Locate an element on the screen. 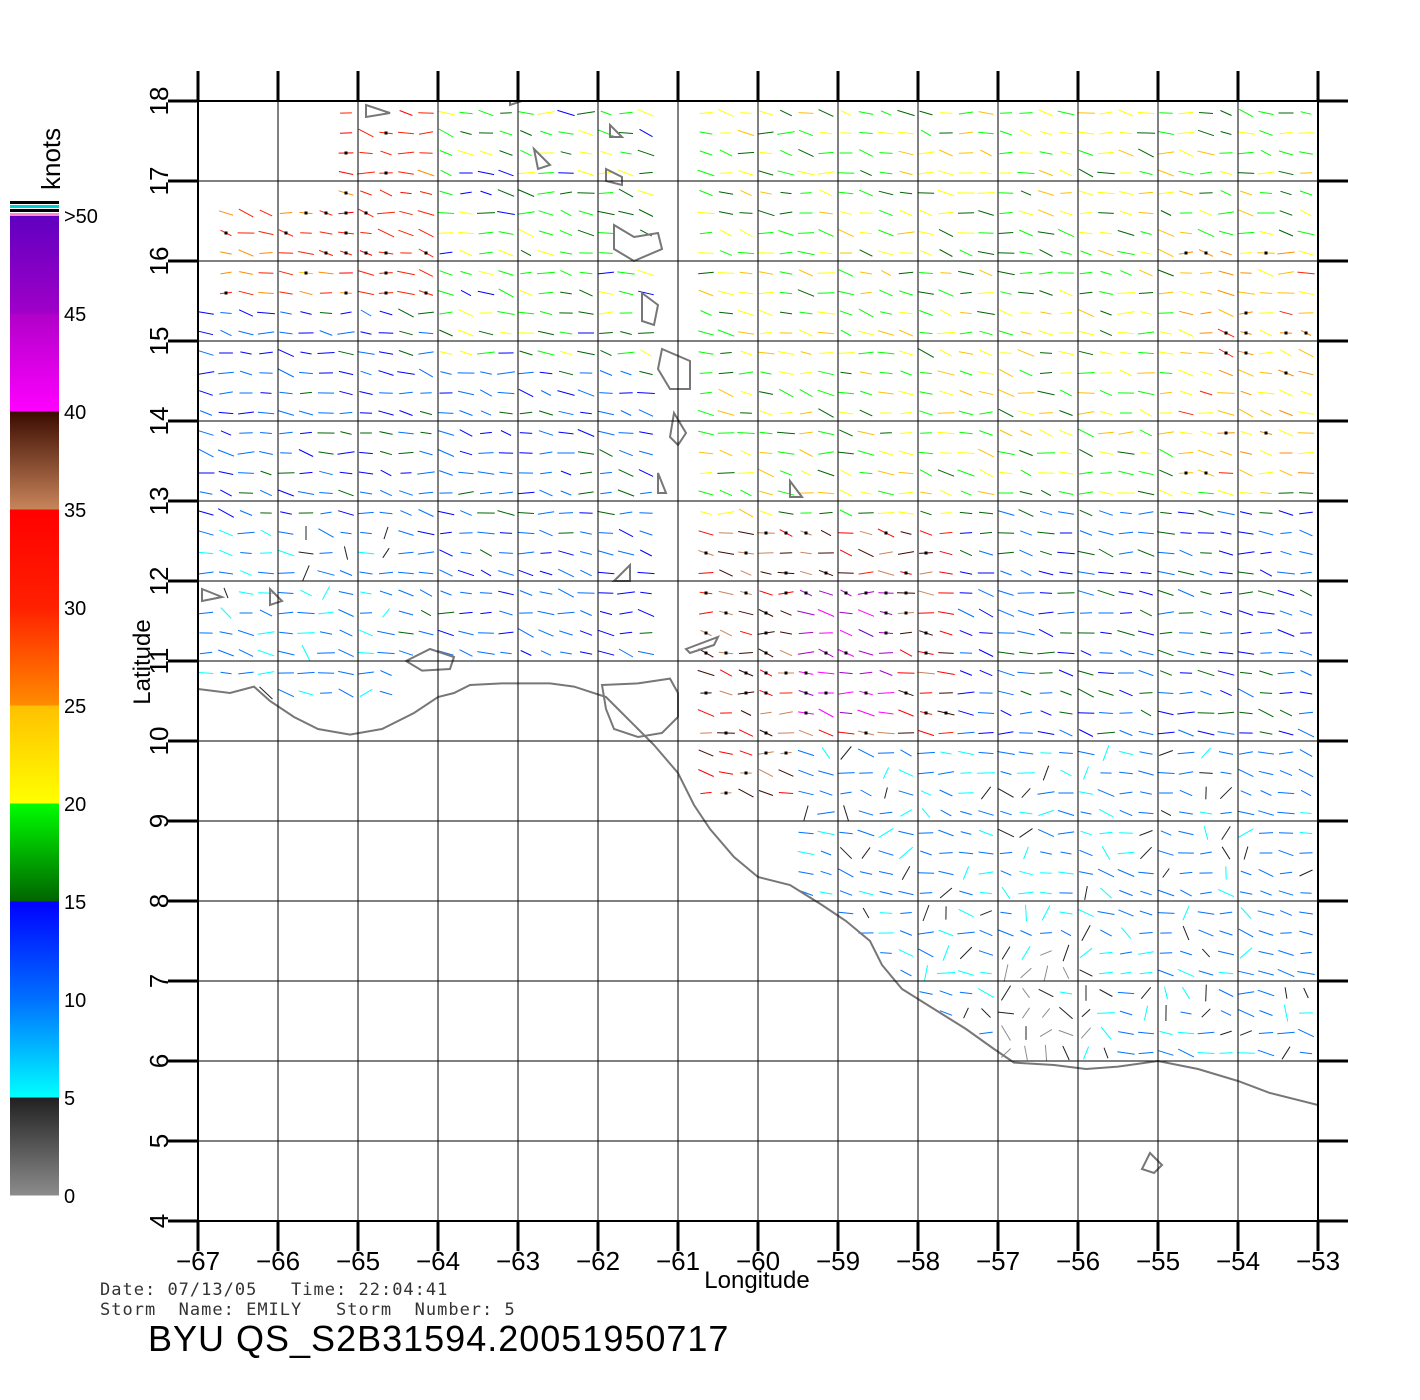 Image resolution: width=1420 pixels, height=1400 pixels. colorbar-top-stripe is located at coordinates (34, 202).